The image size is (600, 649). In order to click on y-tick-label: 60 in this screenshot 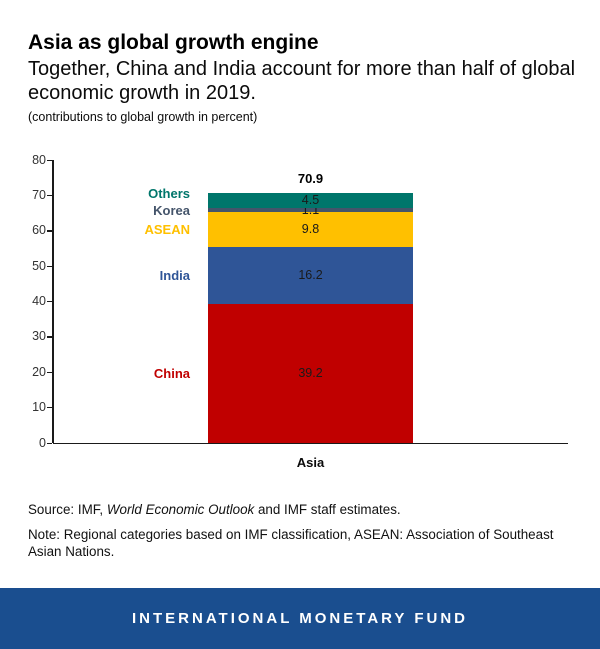, I will do `click(39, 230)`.